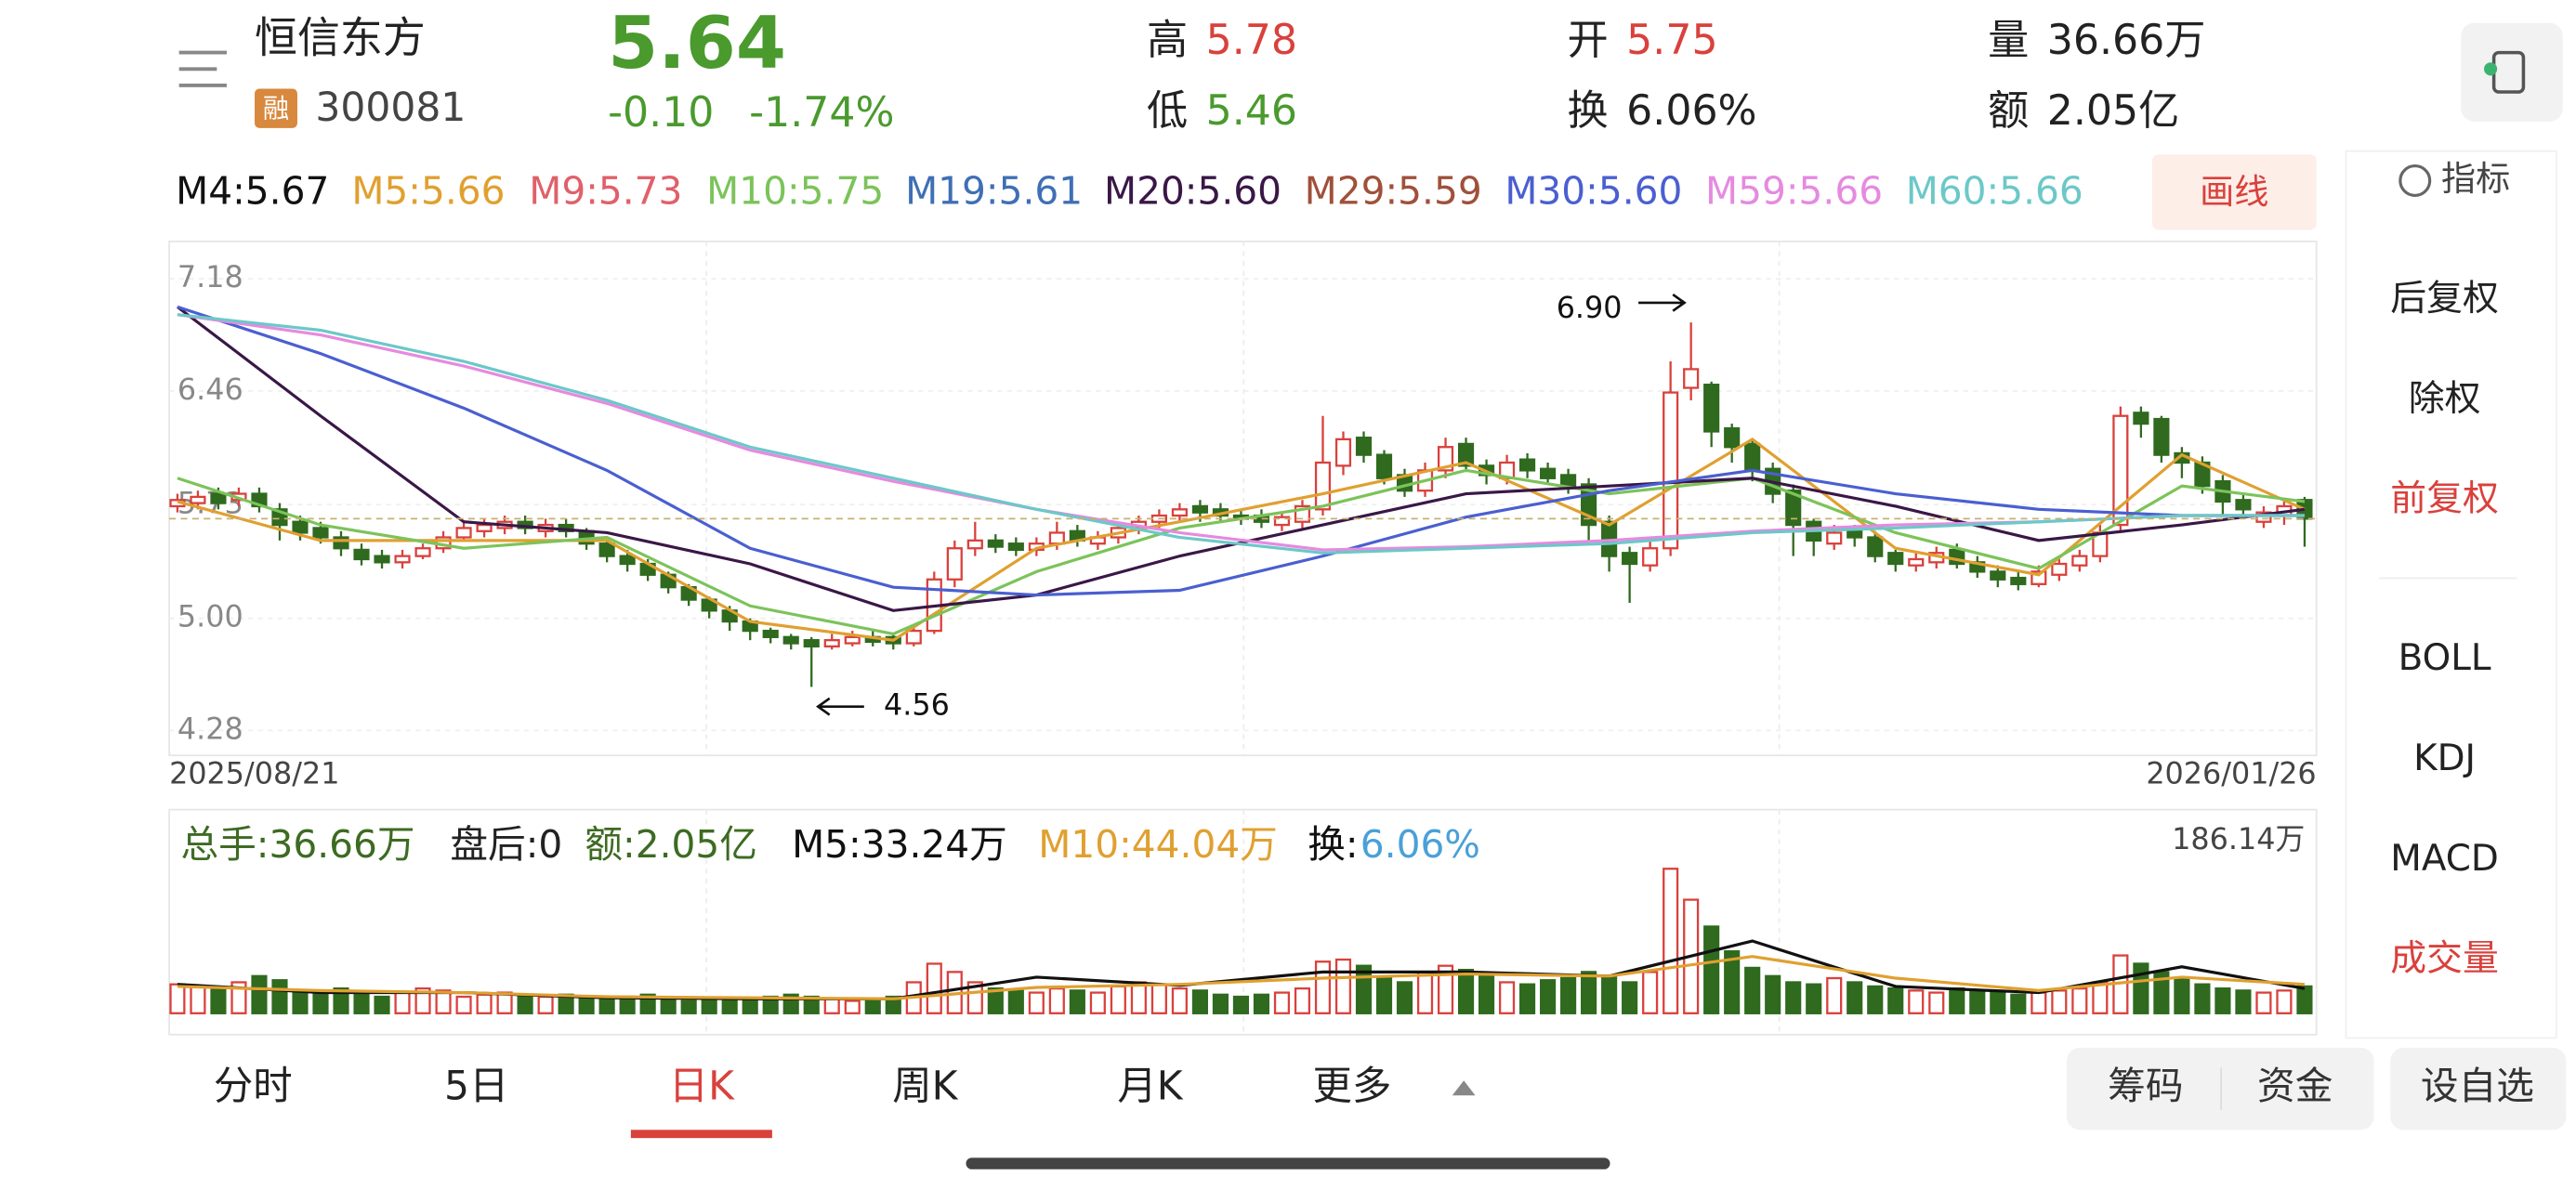  I want to click on tab: 月K, so click(1150, 1087).